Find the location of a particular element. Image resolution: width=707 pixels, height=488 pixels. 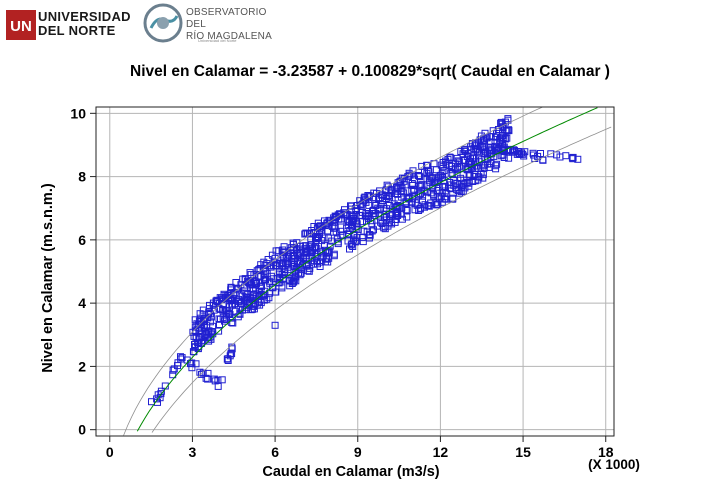

x-tick-label: 3 is located at coordinates (193, 452).